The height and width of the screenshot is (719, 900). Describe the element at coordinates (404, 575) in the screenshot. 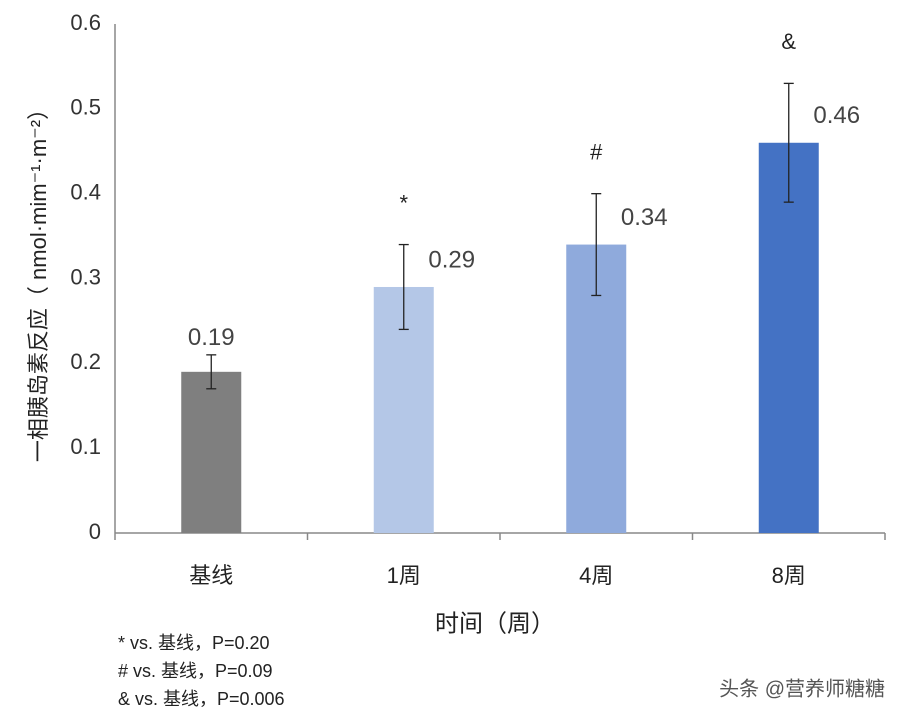

I see `x-tick-label: 1周` at that location.